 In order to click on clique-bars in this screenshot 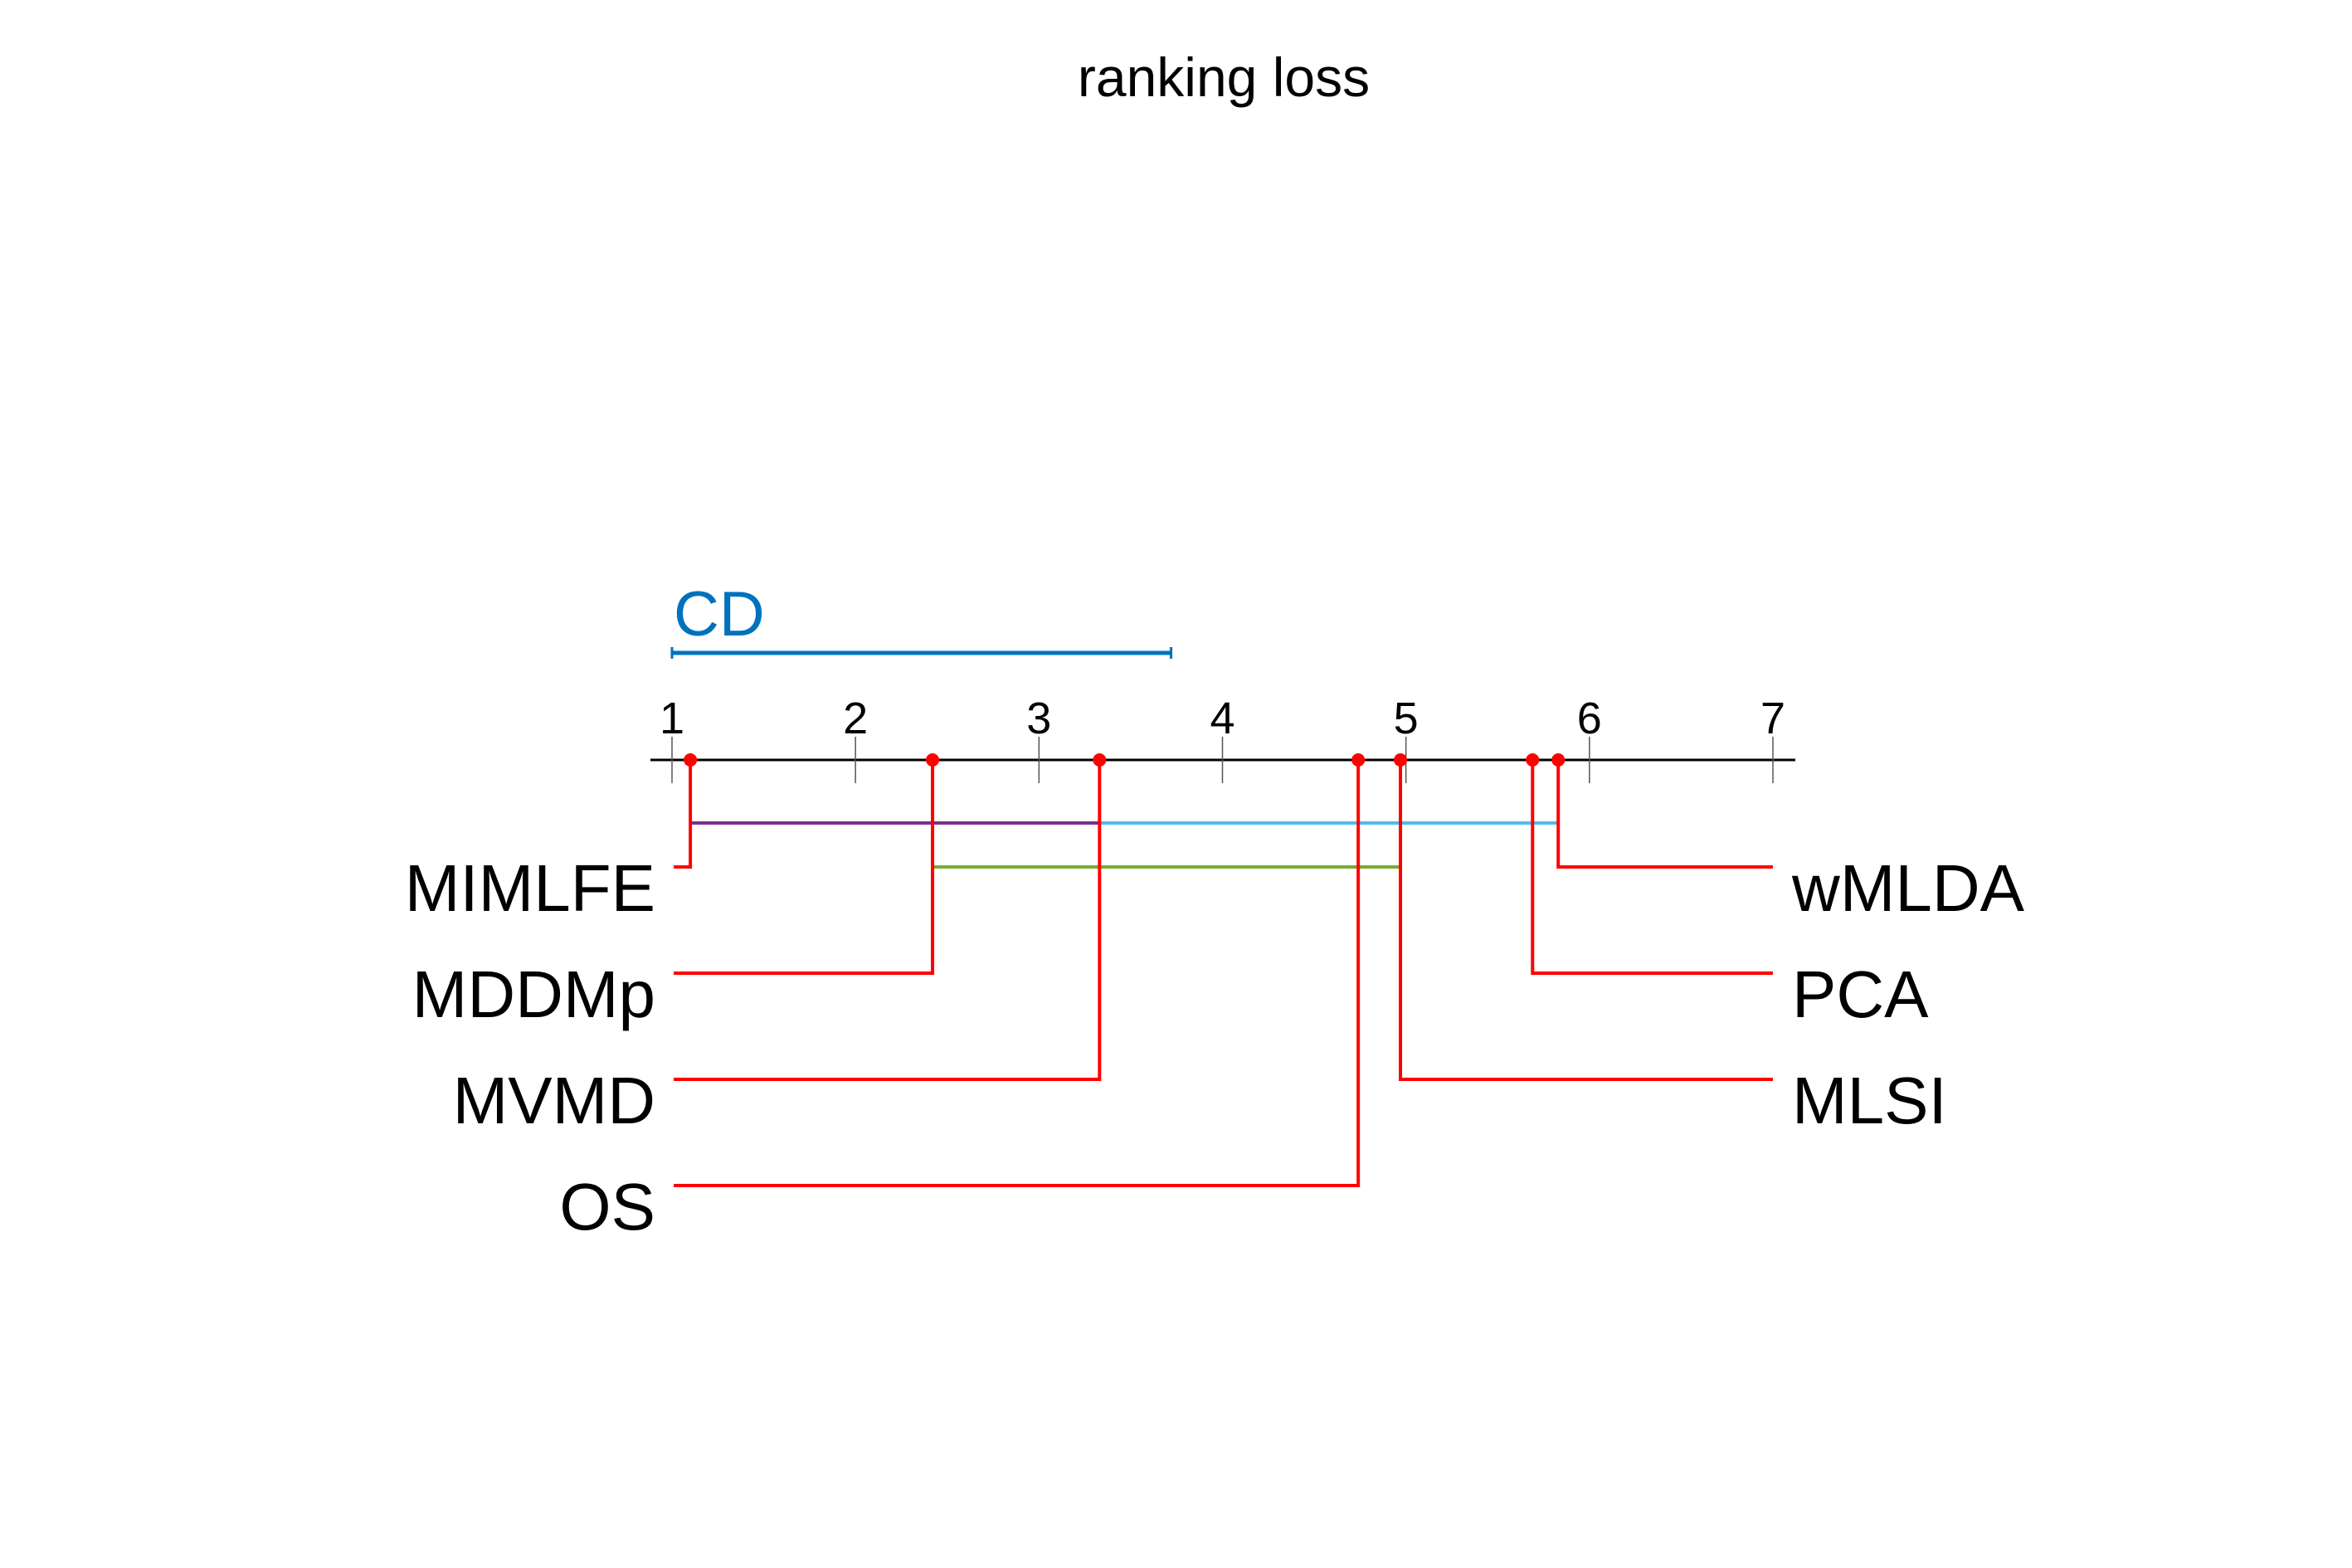, I will do `click(1124, 845)`.